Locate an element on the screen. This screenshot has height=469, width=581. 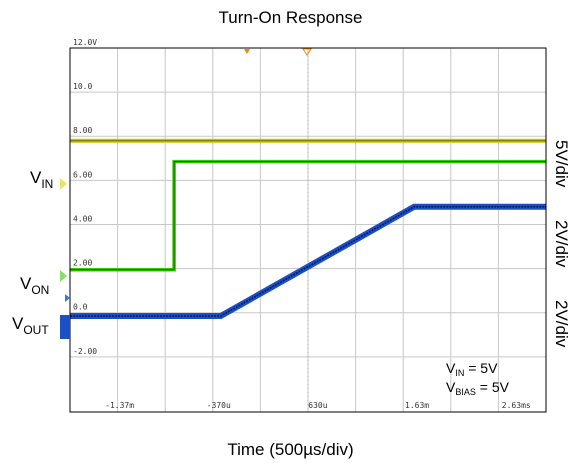
y-tick-label: 8.00 is located at coordinates (82, 130).